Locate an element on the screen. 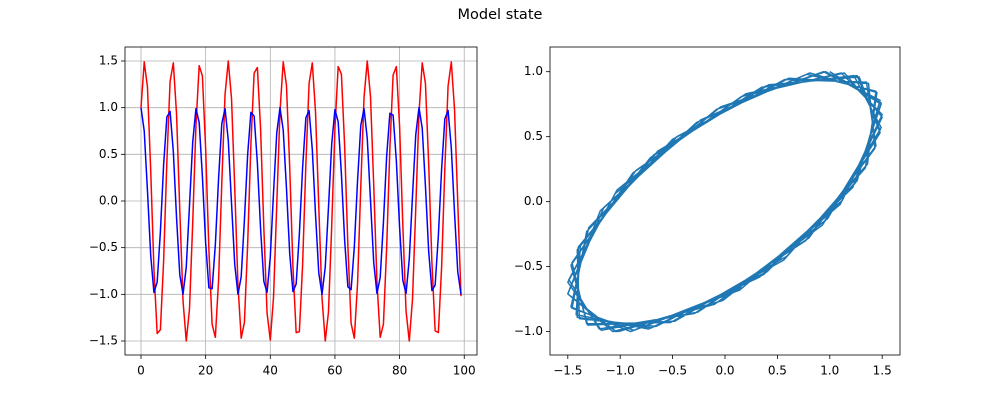  x-tick-label: 60 is located at coordinates (334, 371).